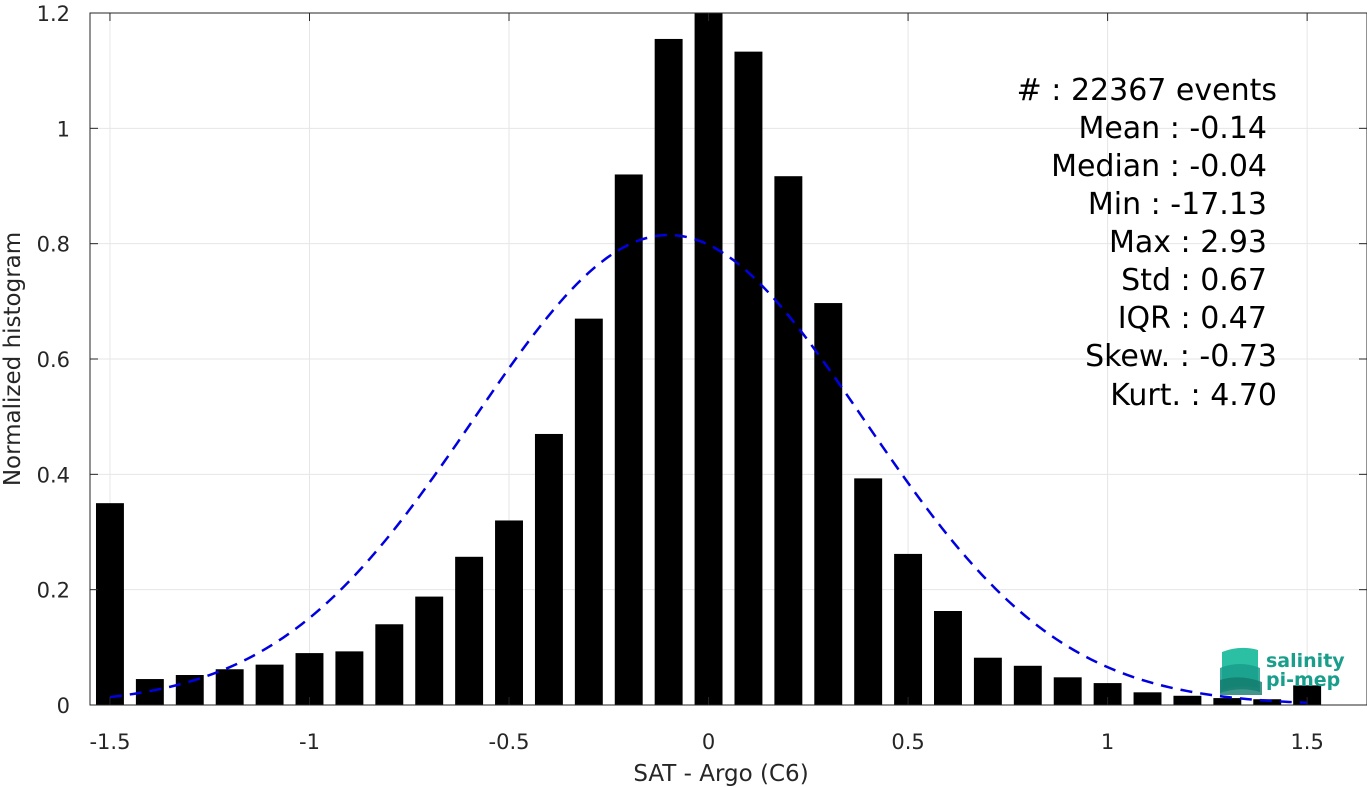  Describe the element at coordinates (63, 706) in the screenshot. I see `y-tick-label: 0` at that location.